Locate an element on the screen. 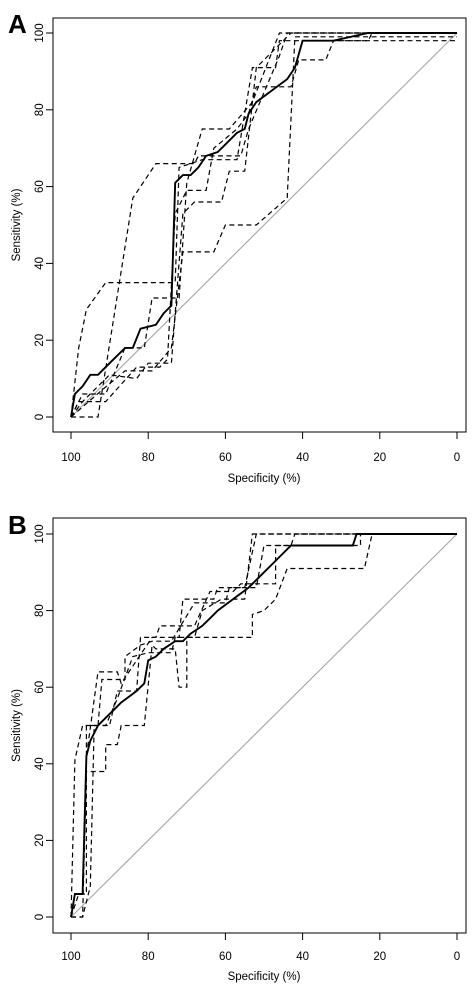 The height and width of the screenshot is (984, 474). panel-label: B is located at coordinates (17, 525).